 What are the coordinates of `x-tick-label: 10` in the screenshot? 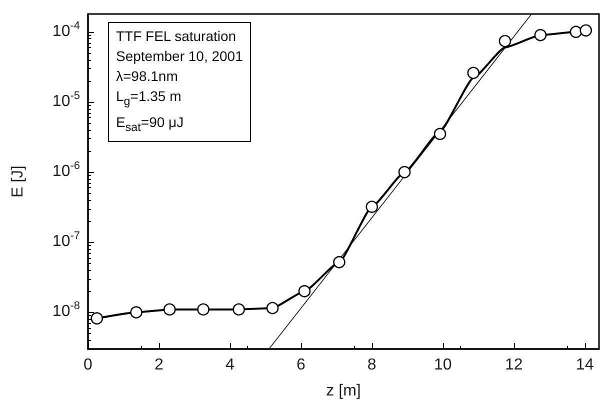 It's located at (443, 365).